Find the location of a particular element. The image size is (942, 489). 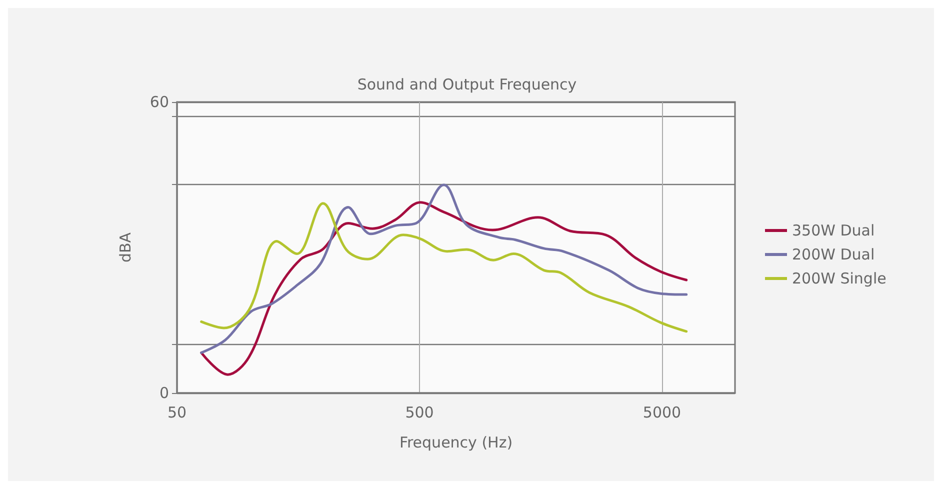

y-axis-title: dBA is located at coordinates (125, 247).